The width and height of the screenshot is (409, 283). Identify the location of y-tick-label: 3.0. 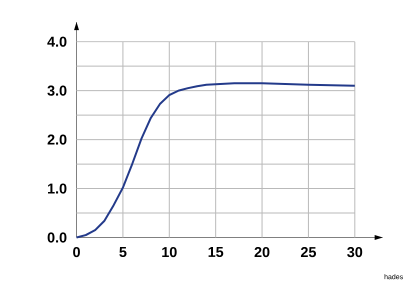
(56, 91).